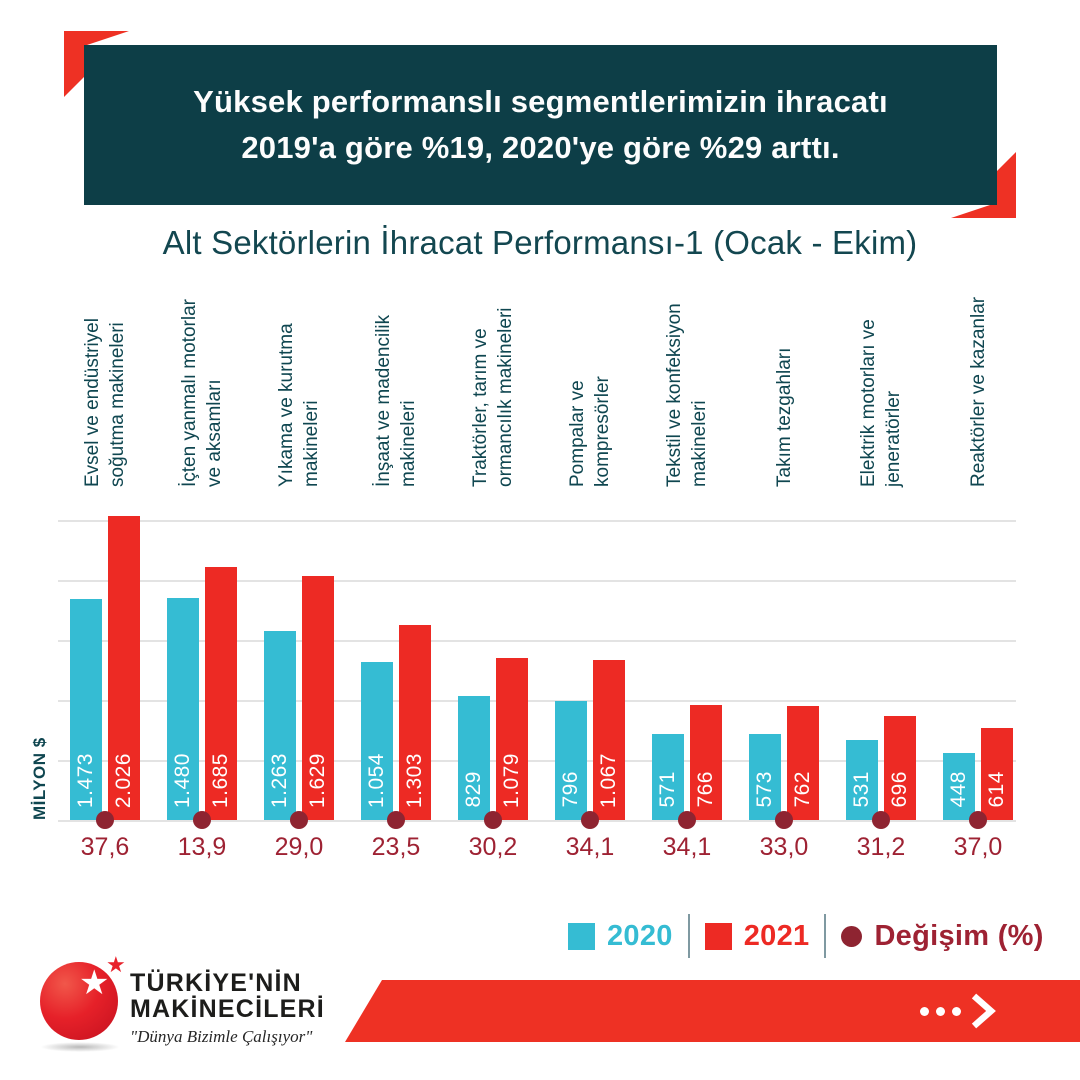 This screenshot has width=1080, height=1080. I want to click on banner-icons, so click(958, 1011).